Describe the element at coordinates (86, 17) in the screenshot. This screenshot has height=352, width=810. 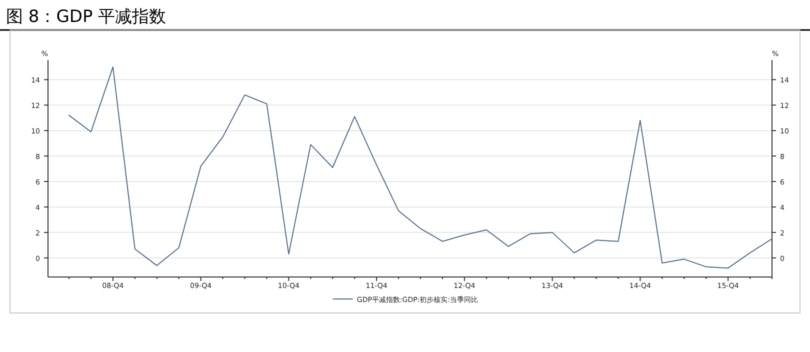
I see `chart-title: 图 8：GDP 平减指数` at that location.